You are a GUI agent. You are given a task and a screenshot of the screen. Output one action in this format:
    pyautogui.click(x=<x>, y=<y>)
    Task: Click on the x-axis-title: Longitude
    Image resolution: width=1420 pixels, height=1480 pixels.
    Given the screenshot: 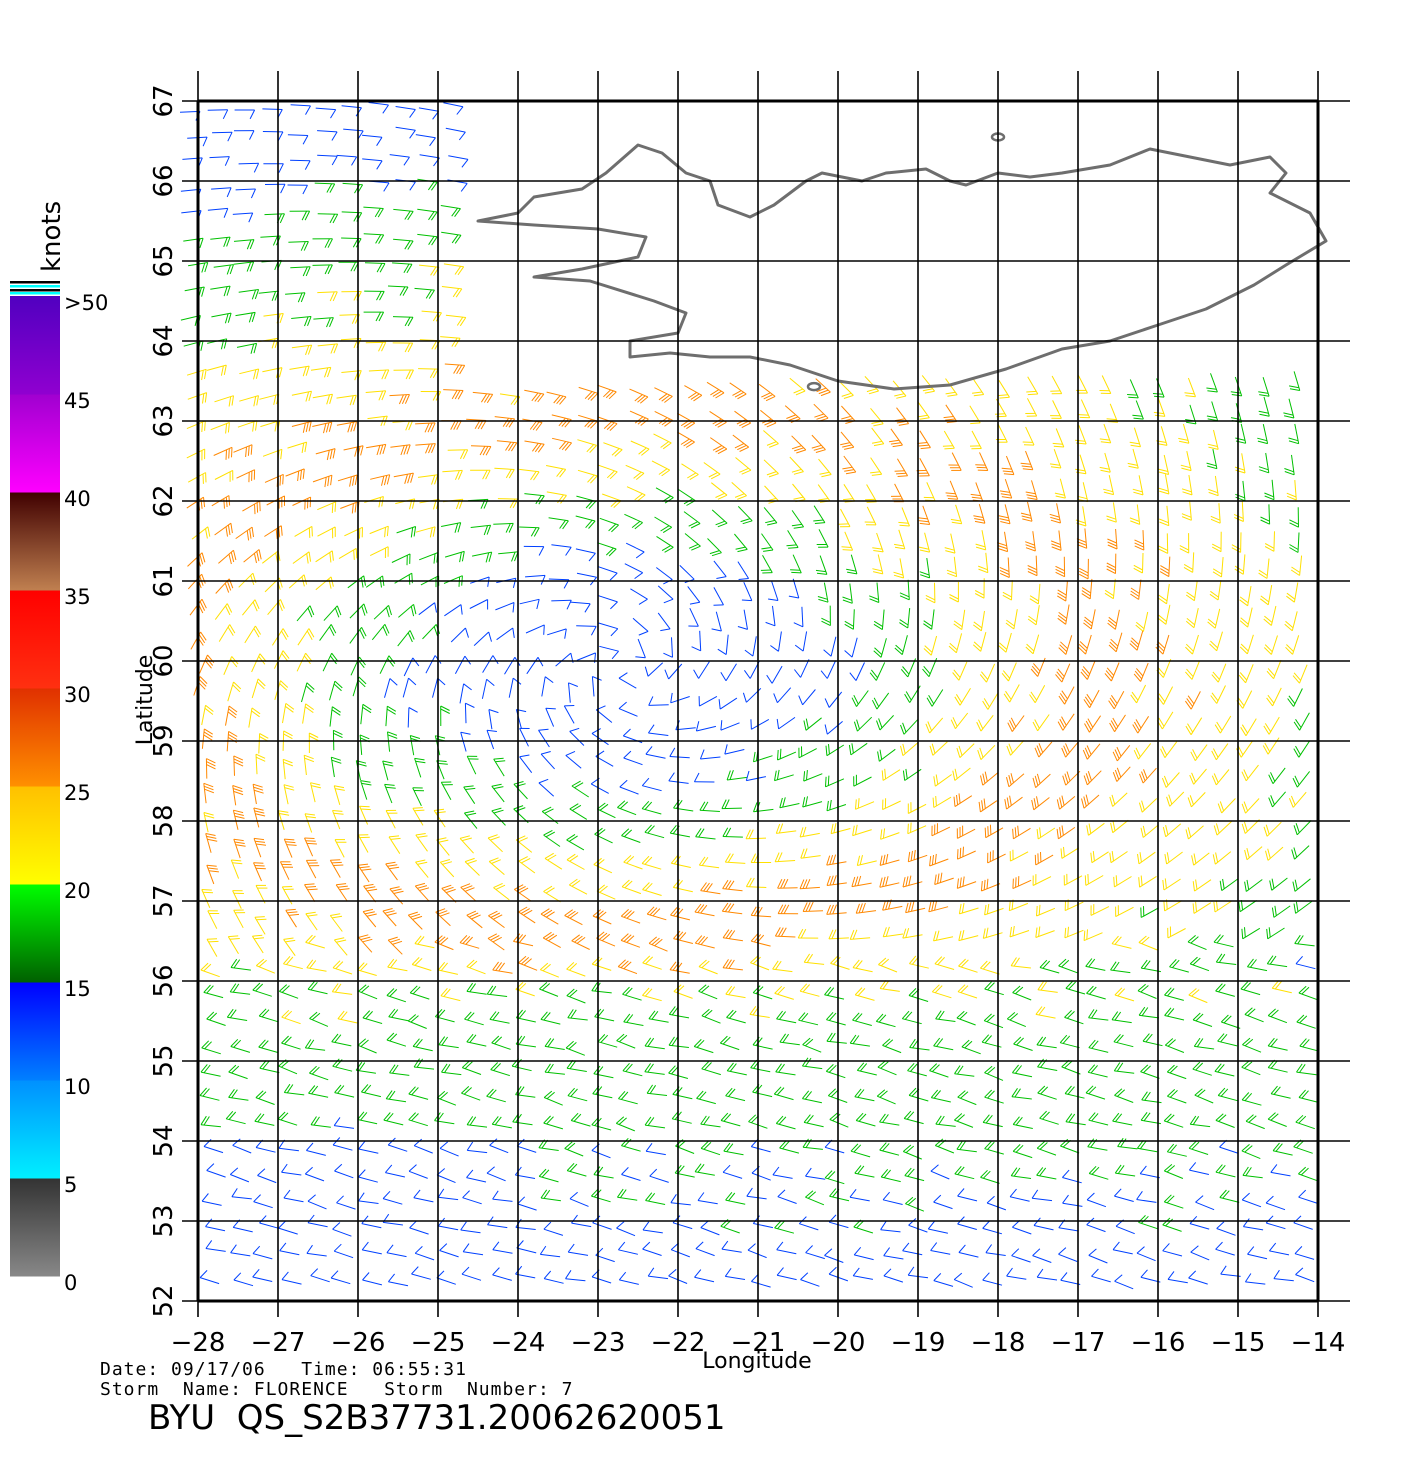 What is the action you would take?
    pyautogui.click(x=756, y=1361)
    